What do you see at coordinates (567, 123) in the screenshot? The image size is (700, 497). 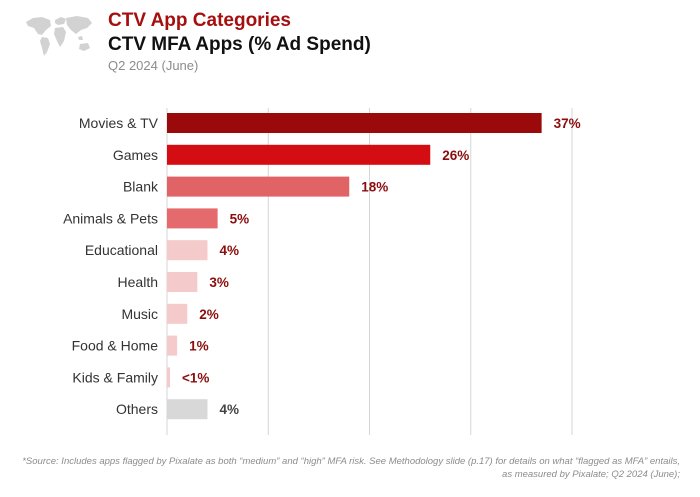 I see `value-label: 37%` at bounding box center [567, 123].